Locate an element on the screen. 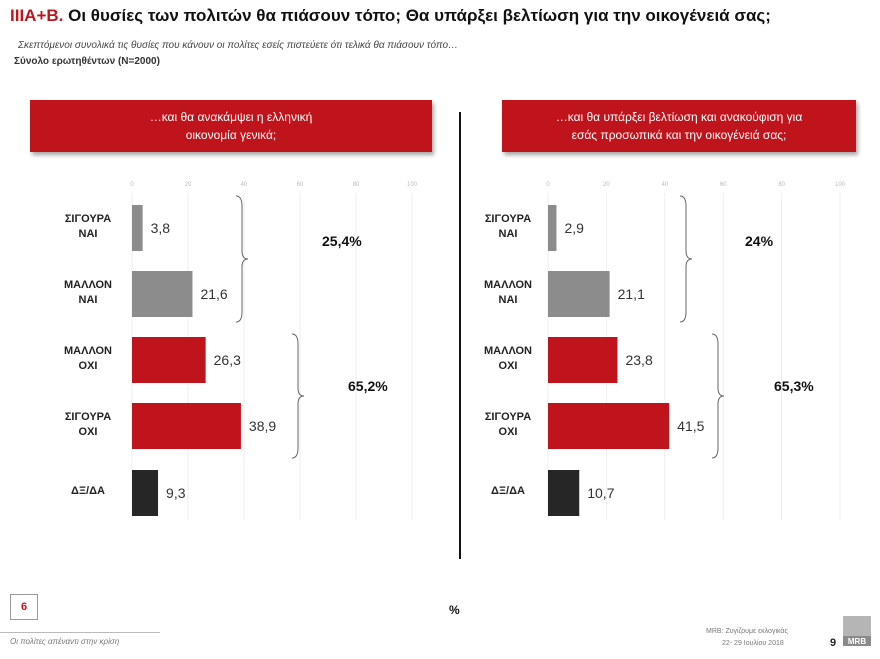 This screenshot has width=880, height=659. group-total-label: 65,2% is located at coordinates (368, 386).